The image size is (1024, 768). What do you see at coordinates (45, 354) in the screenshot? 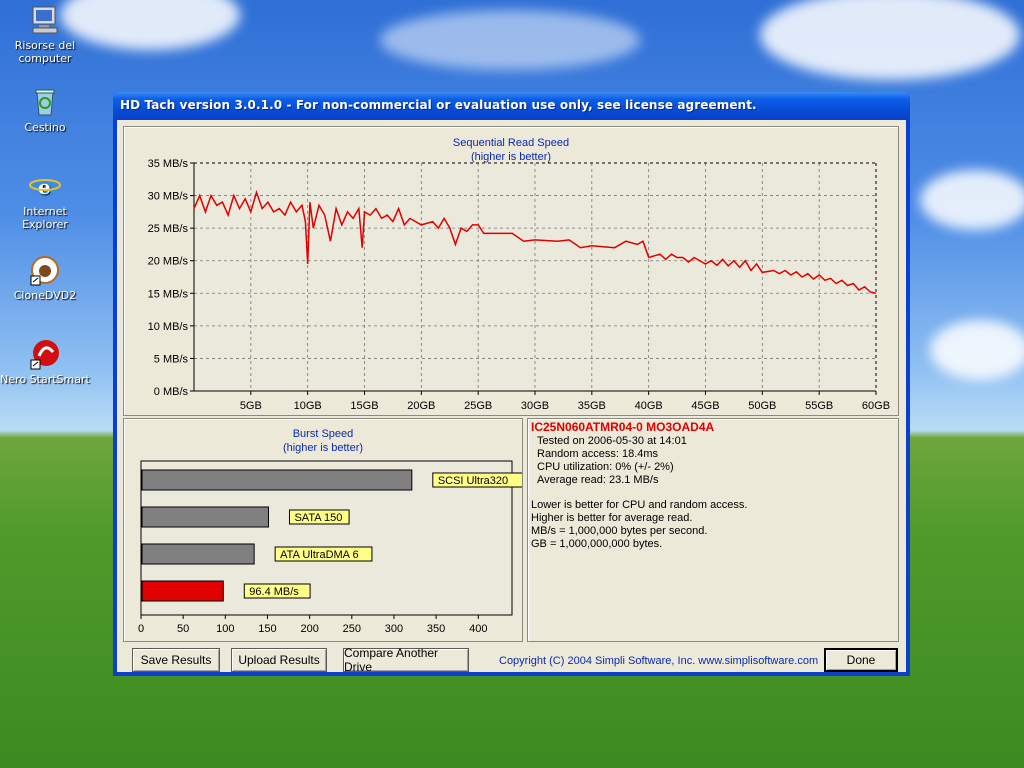
I see `nero-icon` at bounding box center [45, 354].